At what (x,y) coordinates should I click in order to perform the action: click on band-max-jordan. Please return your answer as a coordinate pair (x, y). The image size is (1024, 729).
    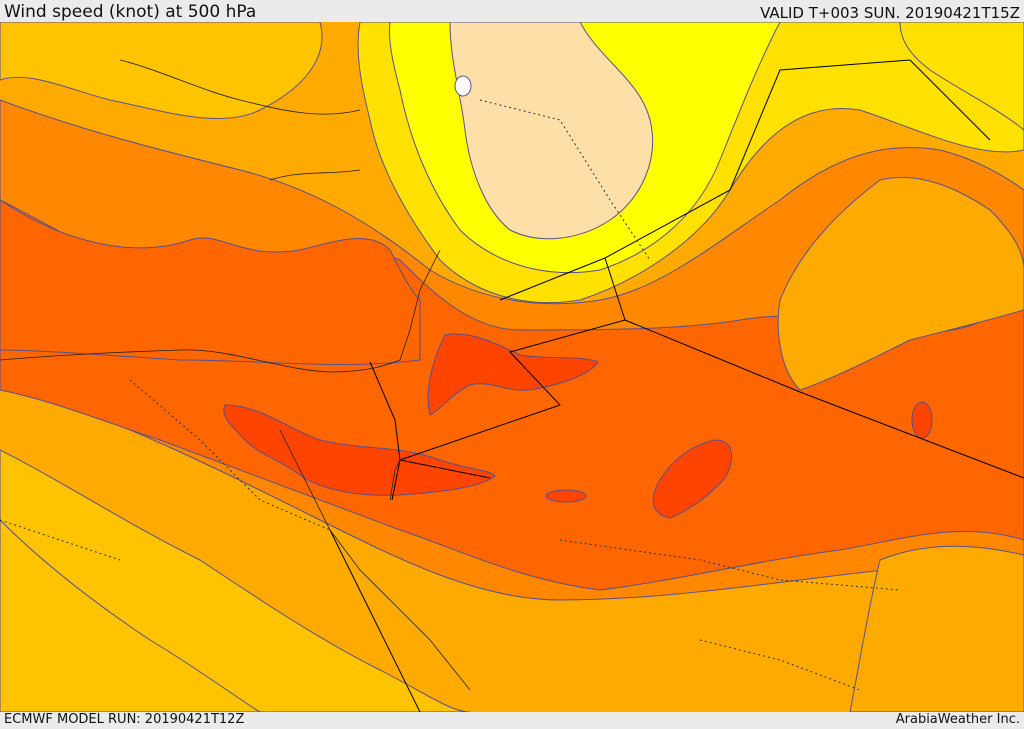
    Looking at the image, I should click on (513, 374).